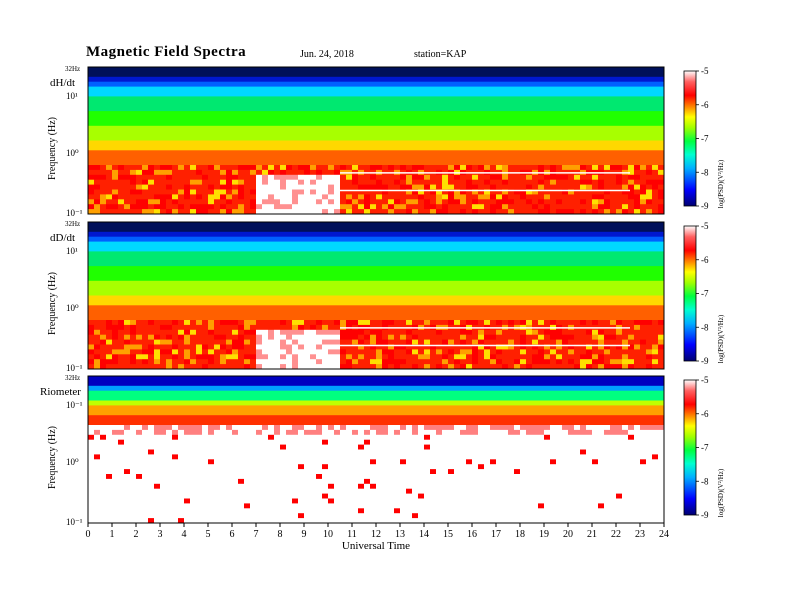  I want to click on x-tick-label: 8, so click(280, 534).